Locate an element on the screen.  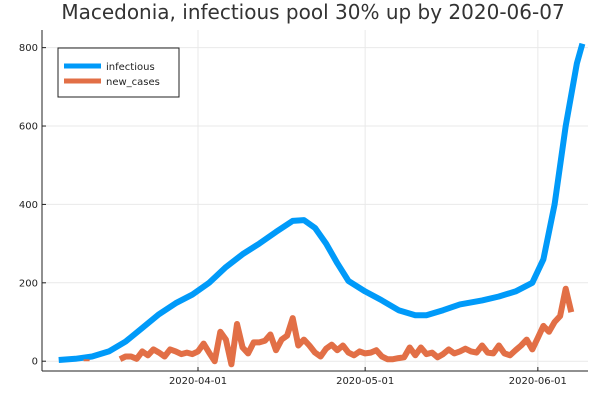
y-tick-label-600: 600 is located at coordinates (28, 127).